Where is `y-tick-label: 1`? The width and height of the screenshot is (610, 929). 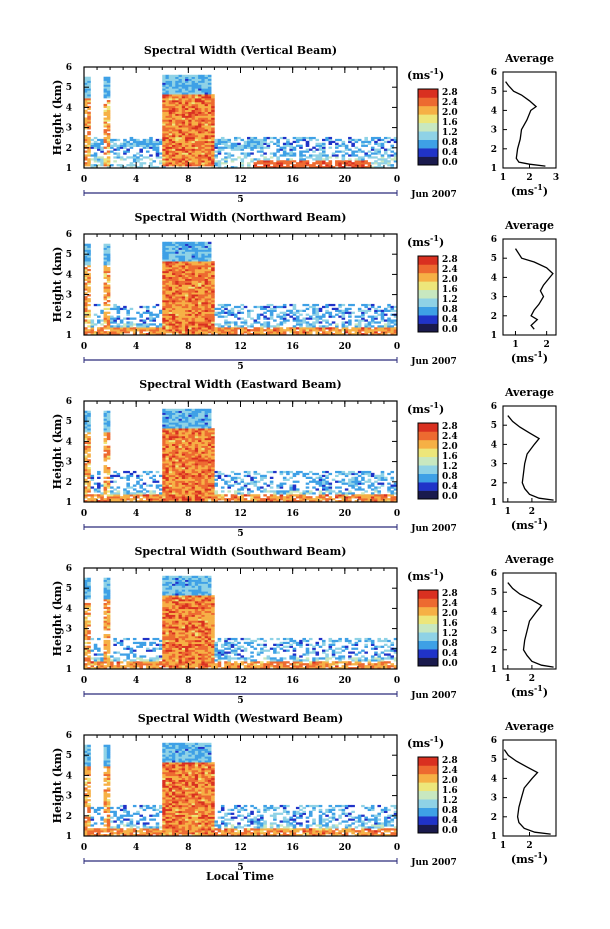 y-tick-label: 1 is located at coordinates (69, 336).